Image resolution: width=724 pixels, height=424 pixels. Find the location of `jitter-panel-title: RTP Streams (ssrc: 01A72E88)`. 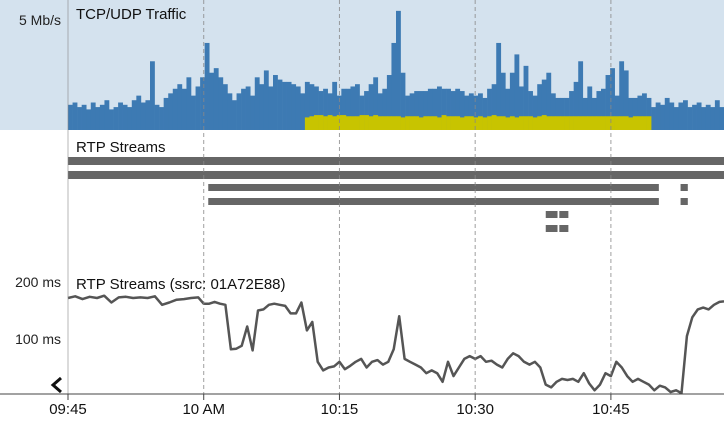

jitter-panel-title: RTP Streams (ssrc: 01A72E88) is located at coordinates (181, 284).